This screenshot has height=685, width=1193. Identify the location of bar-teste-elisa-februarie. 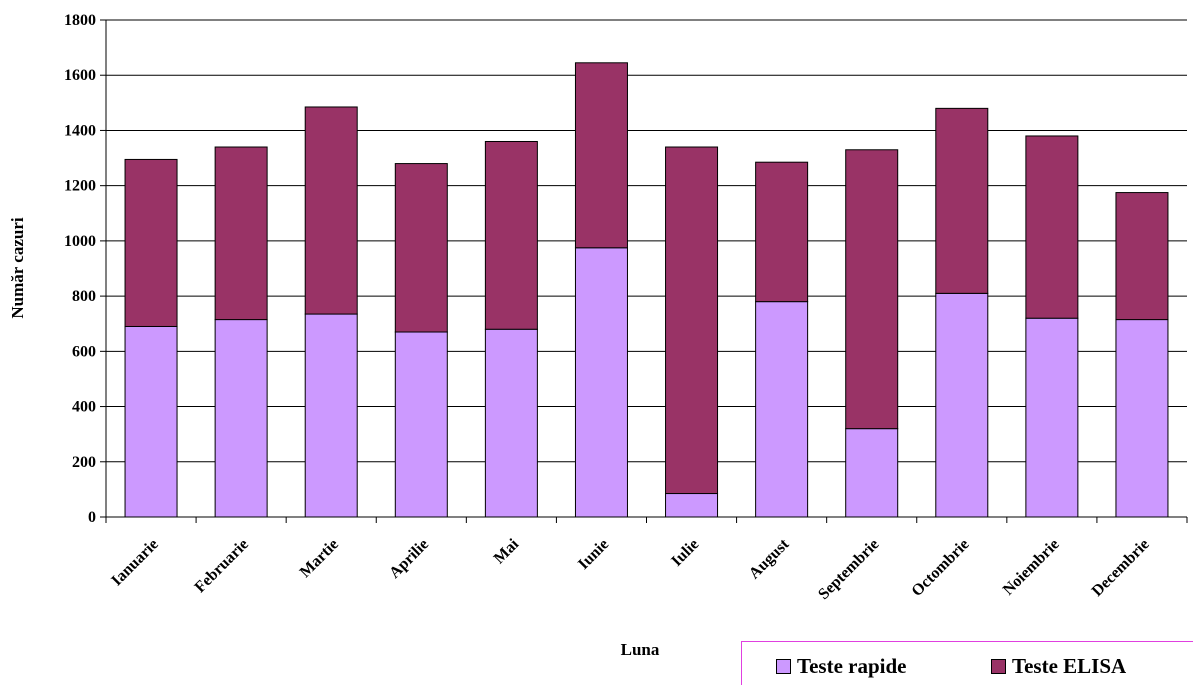
(241, 233).